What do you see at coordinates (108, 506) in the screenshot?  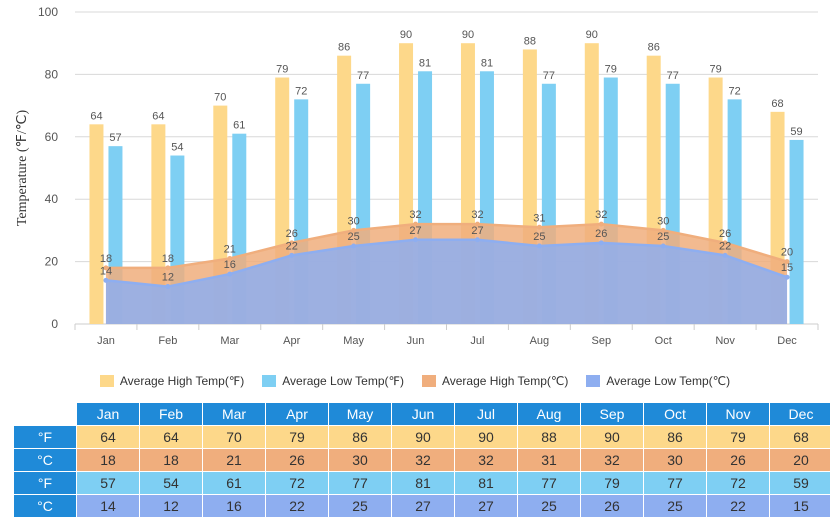 I see `table-cell: 14` at bounding box center [108, 506].